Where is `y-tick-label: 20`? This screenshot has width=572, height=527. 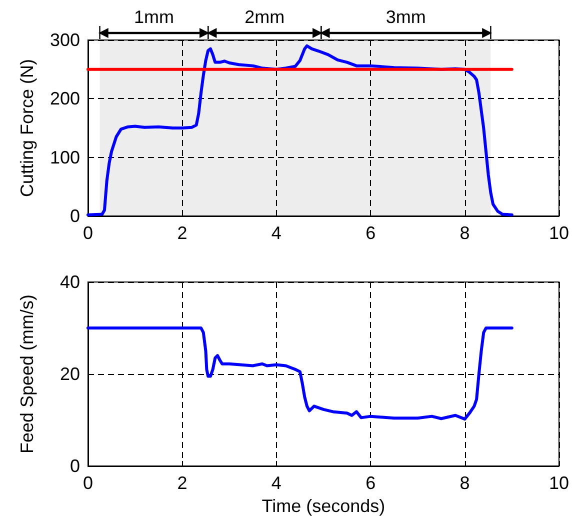
y-tick-label: 20 is located at coordinates (70, 374).